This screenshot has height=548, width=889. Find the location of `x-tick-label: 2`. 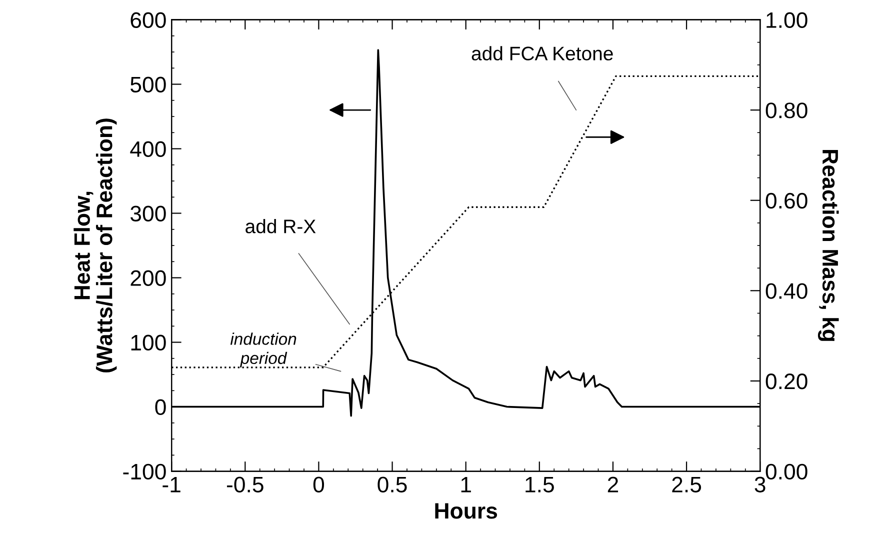

x-tick-label: 2 is located at coordinates (613, 484).